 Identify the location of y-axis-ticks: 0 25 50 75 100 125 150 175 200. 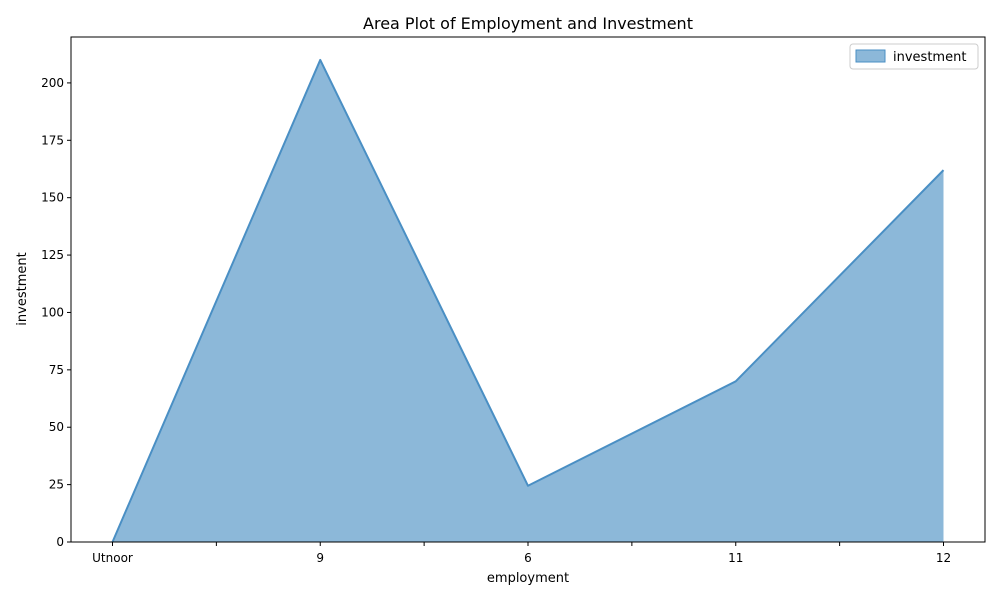
(56, 312).